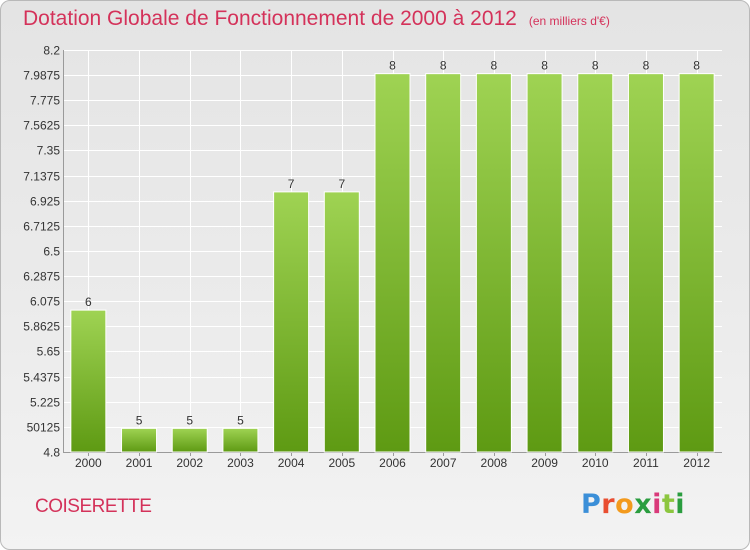 The height and width of the screenshot is (550, 750). I want to click on x-tick-label: 2011, so click(646, 463).